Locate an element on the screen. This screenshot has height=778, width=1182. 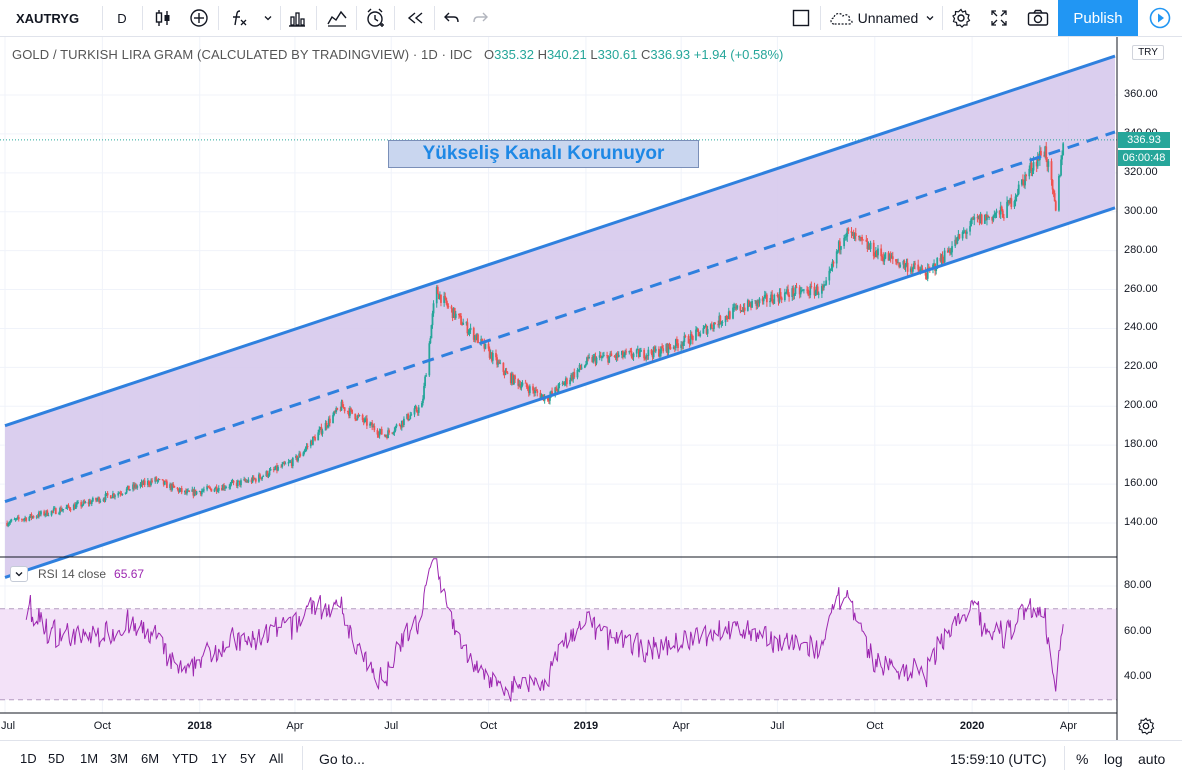
publish-button: Publish is located at coordinates (1098, 18).